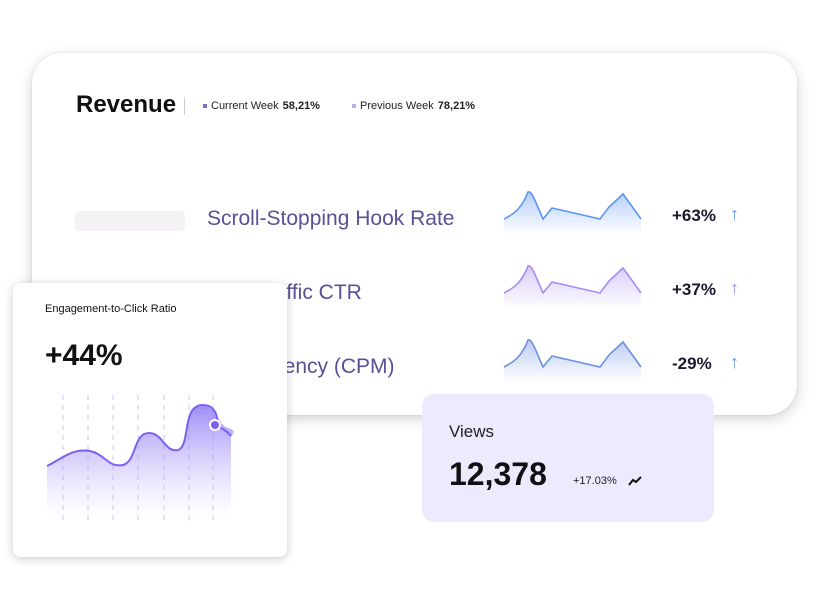 The image size is (821, 594). Describe the element at coordinates (84, 355) in the screenshot. I see `engagement-value: +44%` at that location.